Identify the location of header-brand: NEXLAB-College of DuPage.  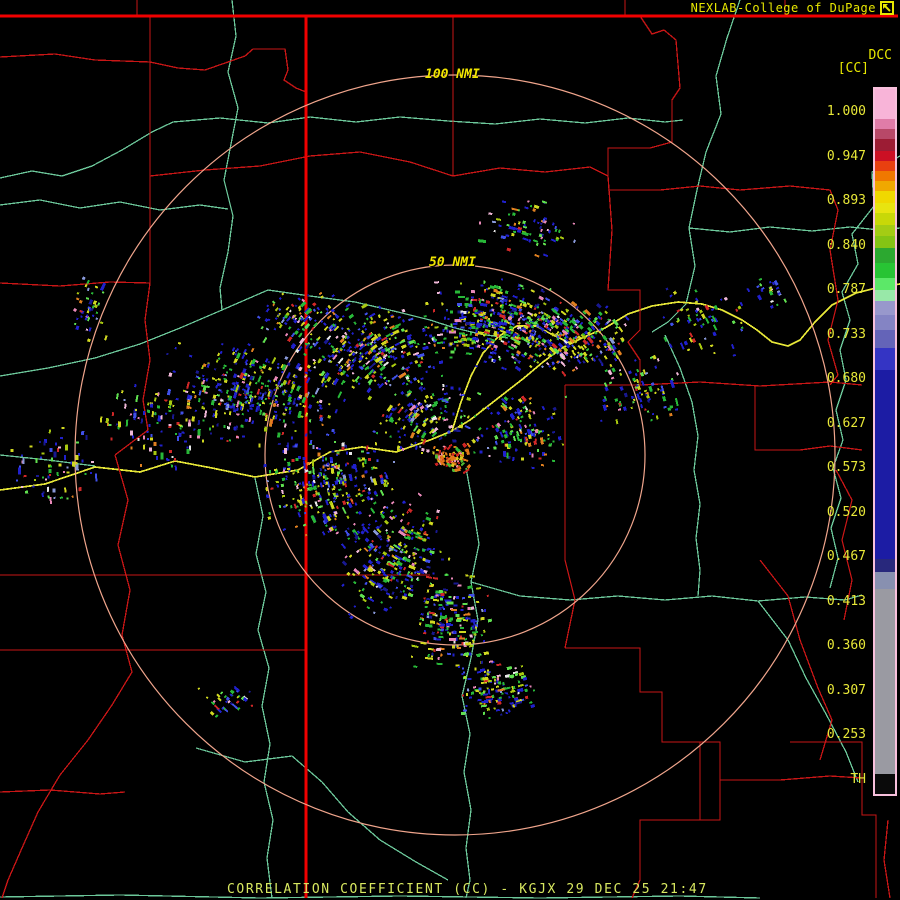
(783, 8).